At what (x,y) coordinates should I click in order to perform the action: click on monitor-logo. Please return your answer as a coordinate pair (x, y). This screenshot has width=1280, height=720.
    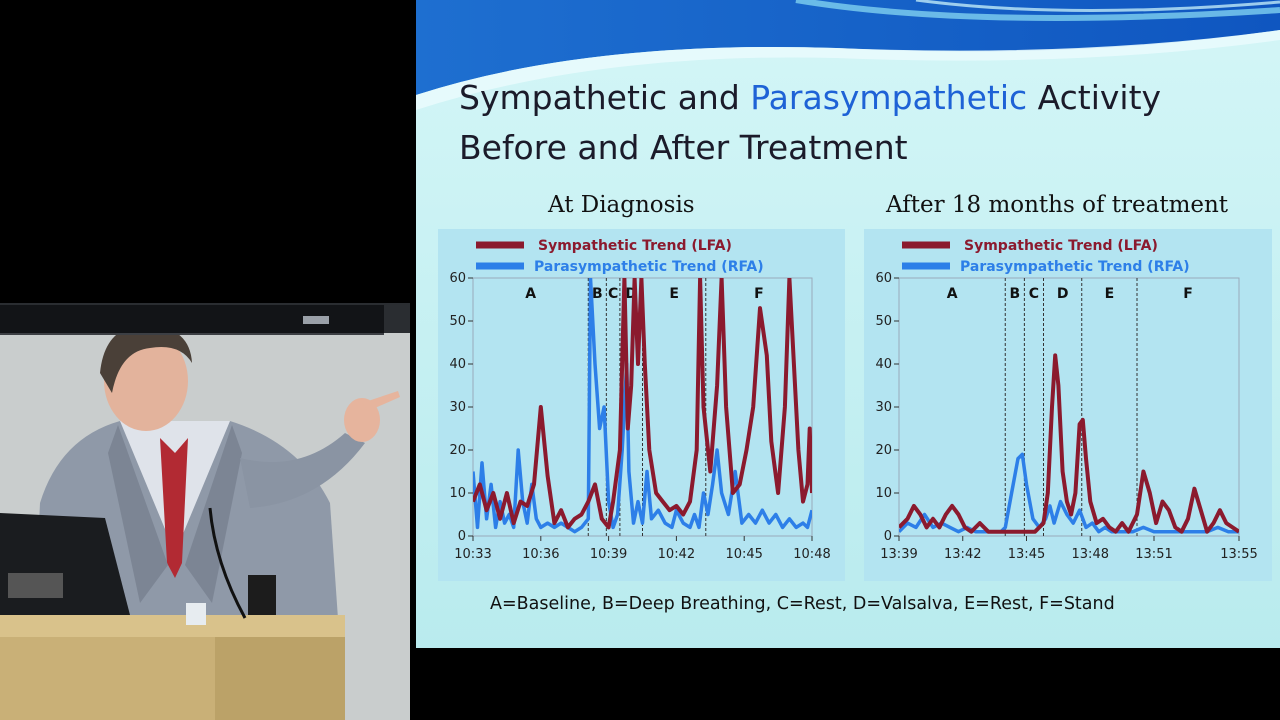
    Looking at the image, I should click on (316, 320).